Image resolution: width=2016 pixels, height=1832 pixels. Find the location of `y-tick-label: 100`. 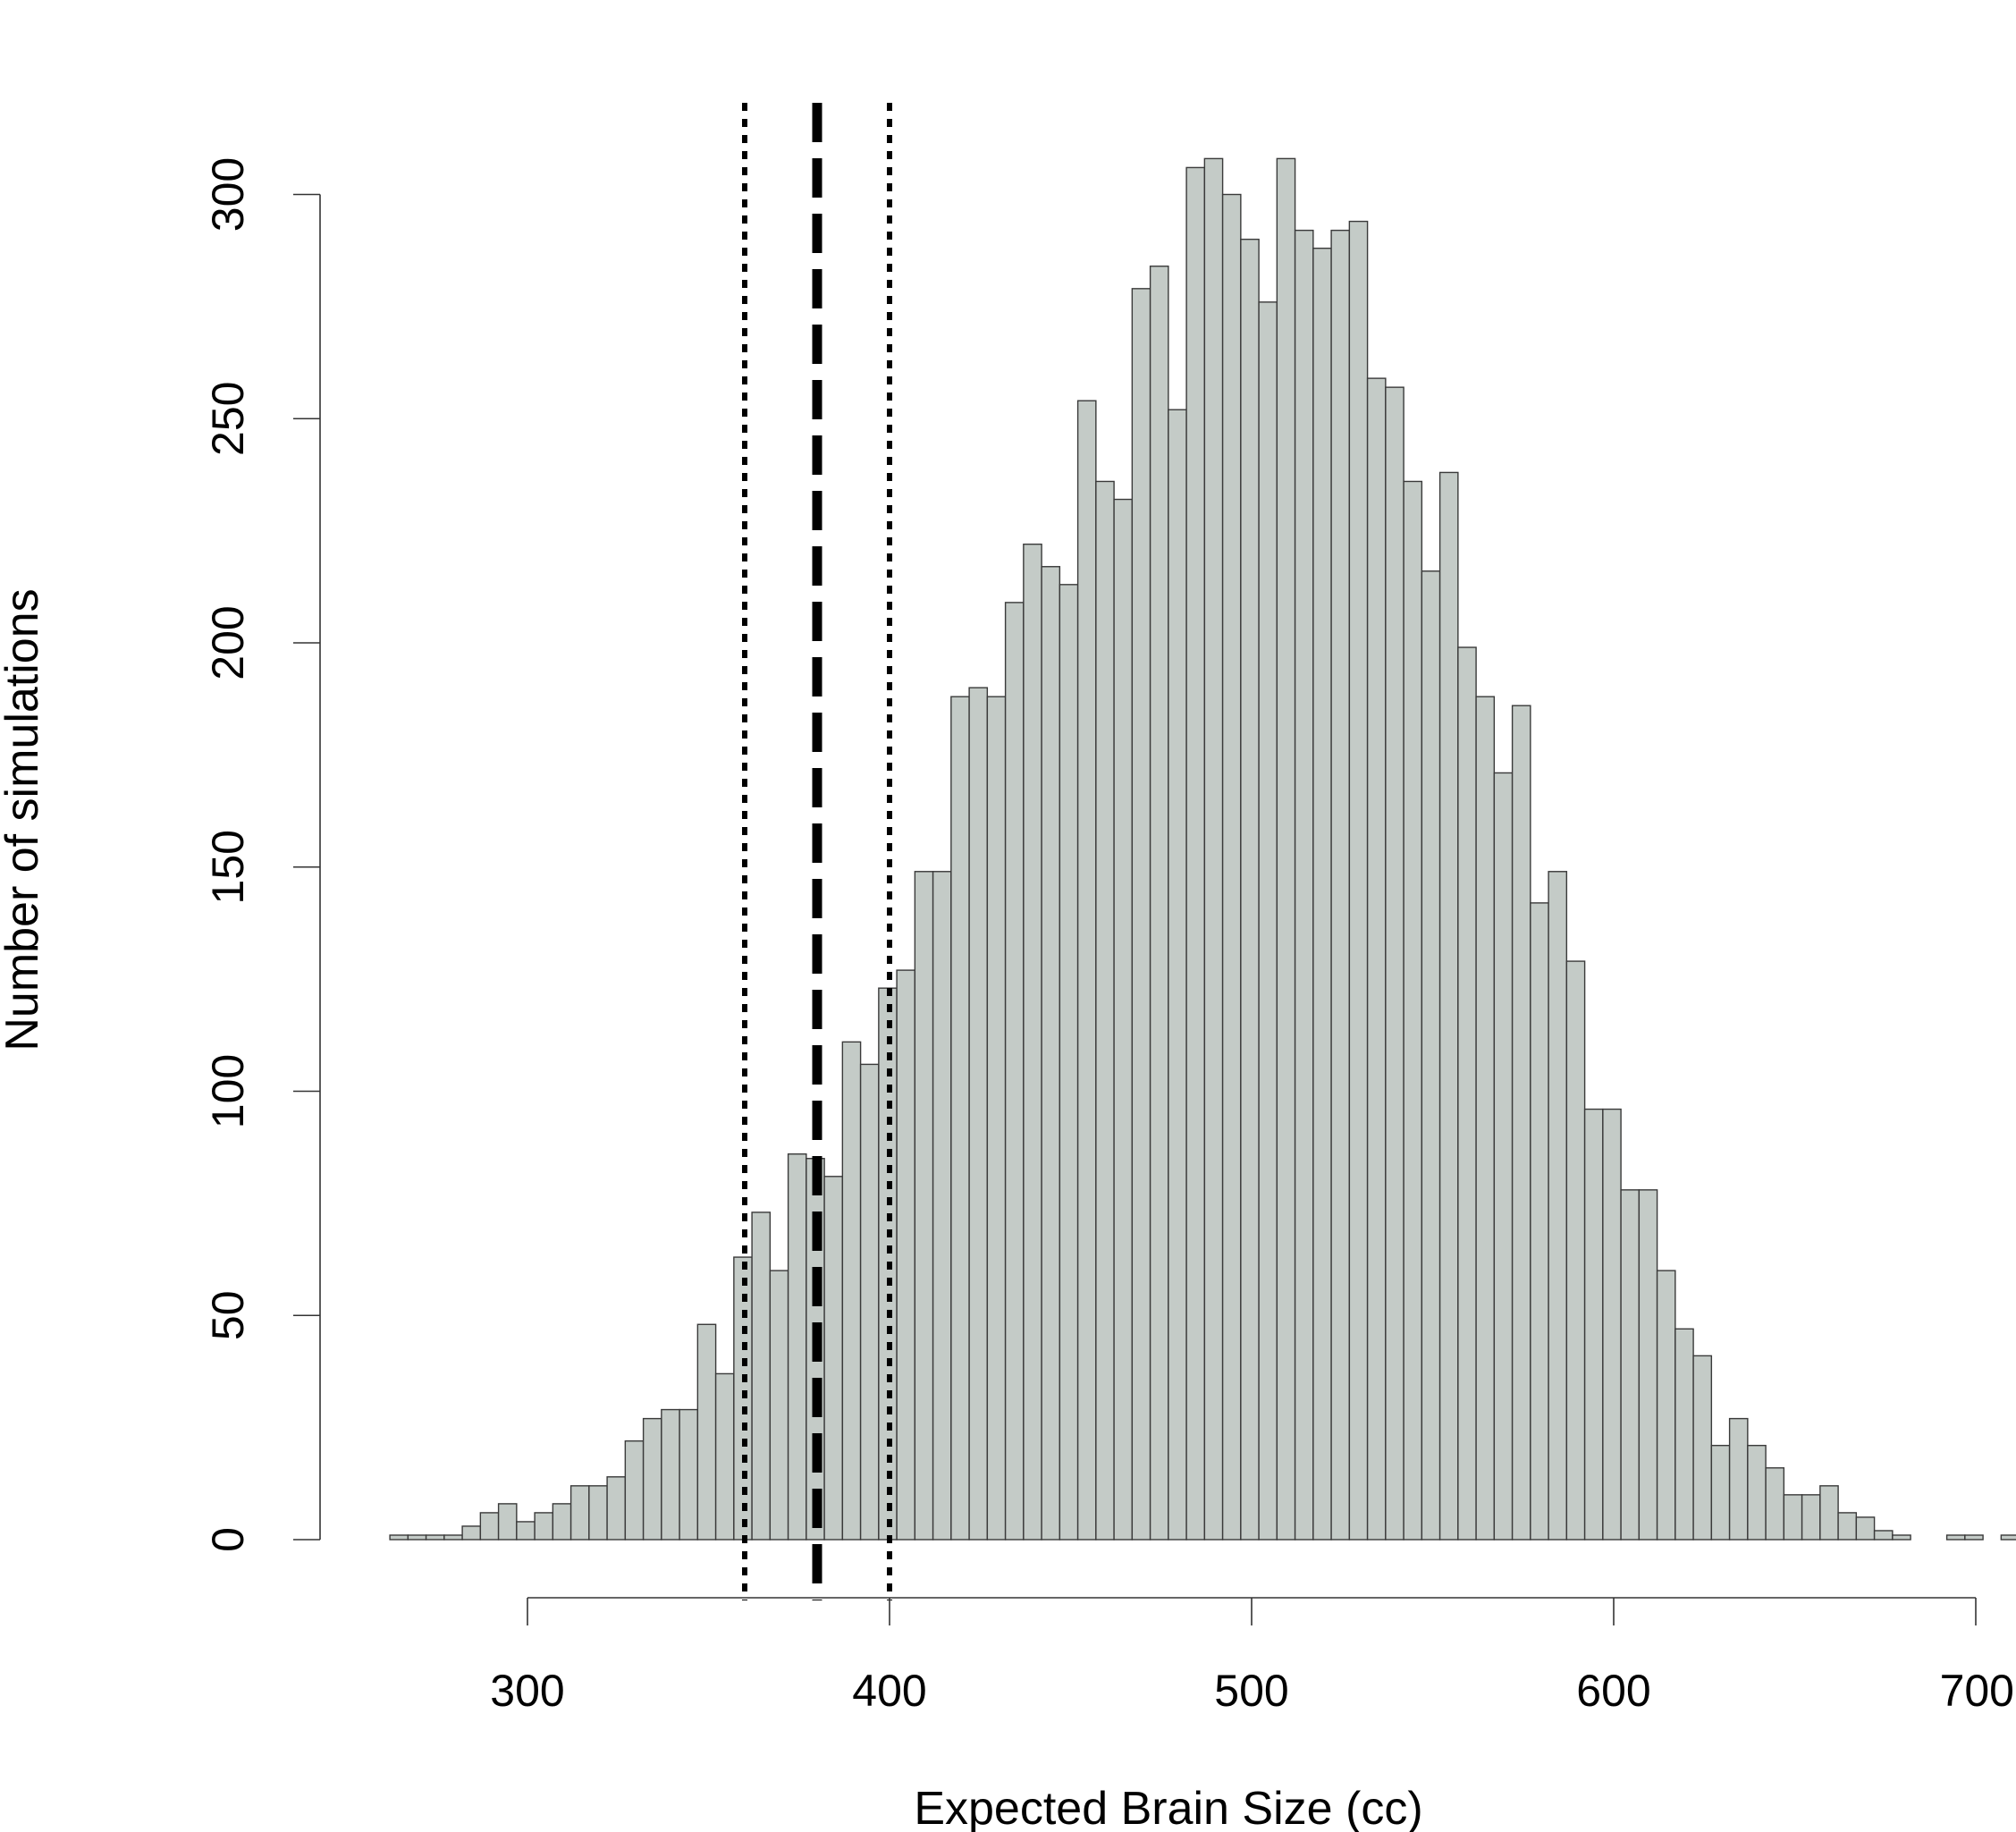

y-tick-label: 100 is located at coordinates (228, 1091).